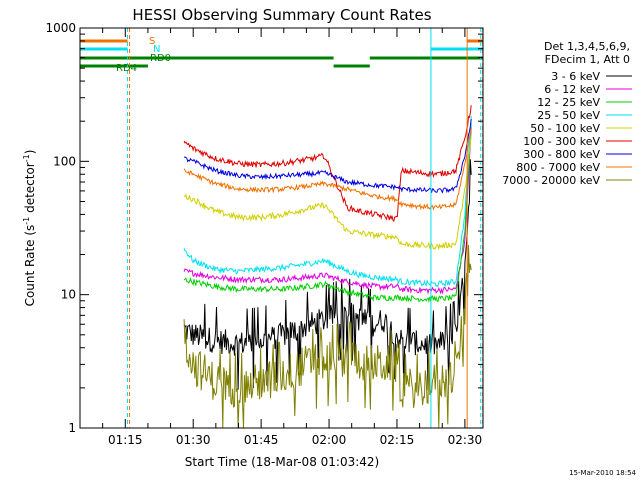 The width and height of the screenshot is (640, 480). Describe the element at coordinates (64, 161) in the screenshot. I see `y-tick-label: 100` at that location.